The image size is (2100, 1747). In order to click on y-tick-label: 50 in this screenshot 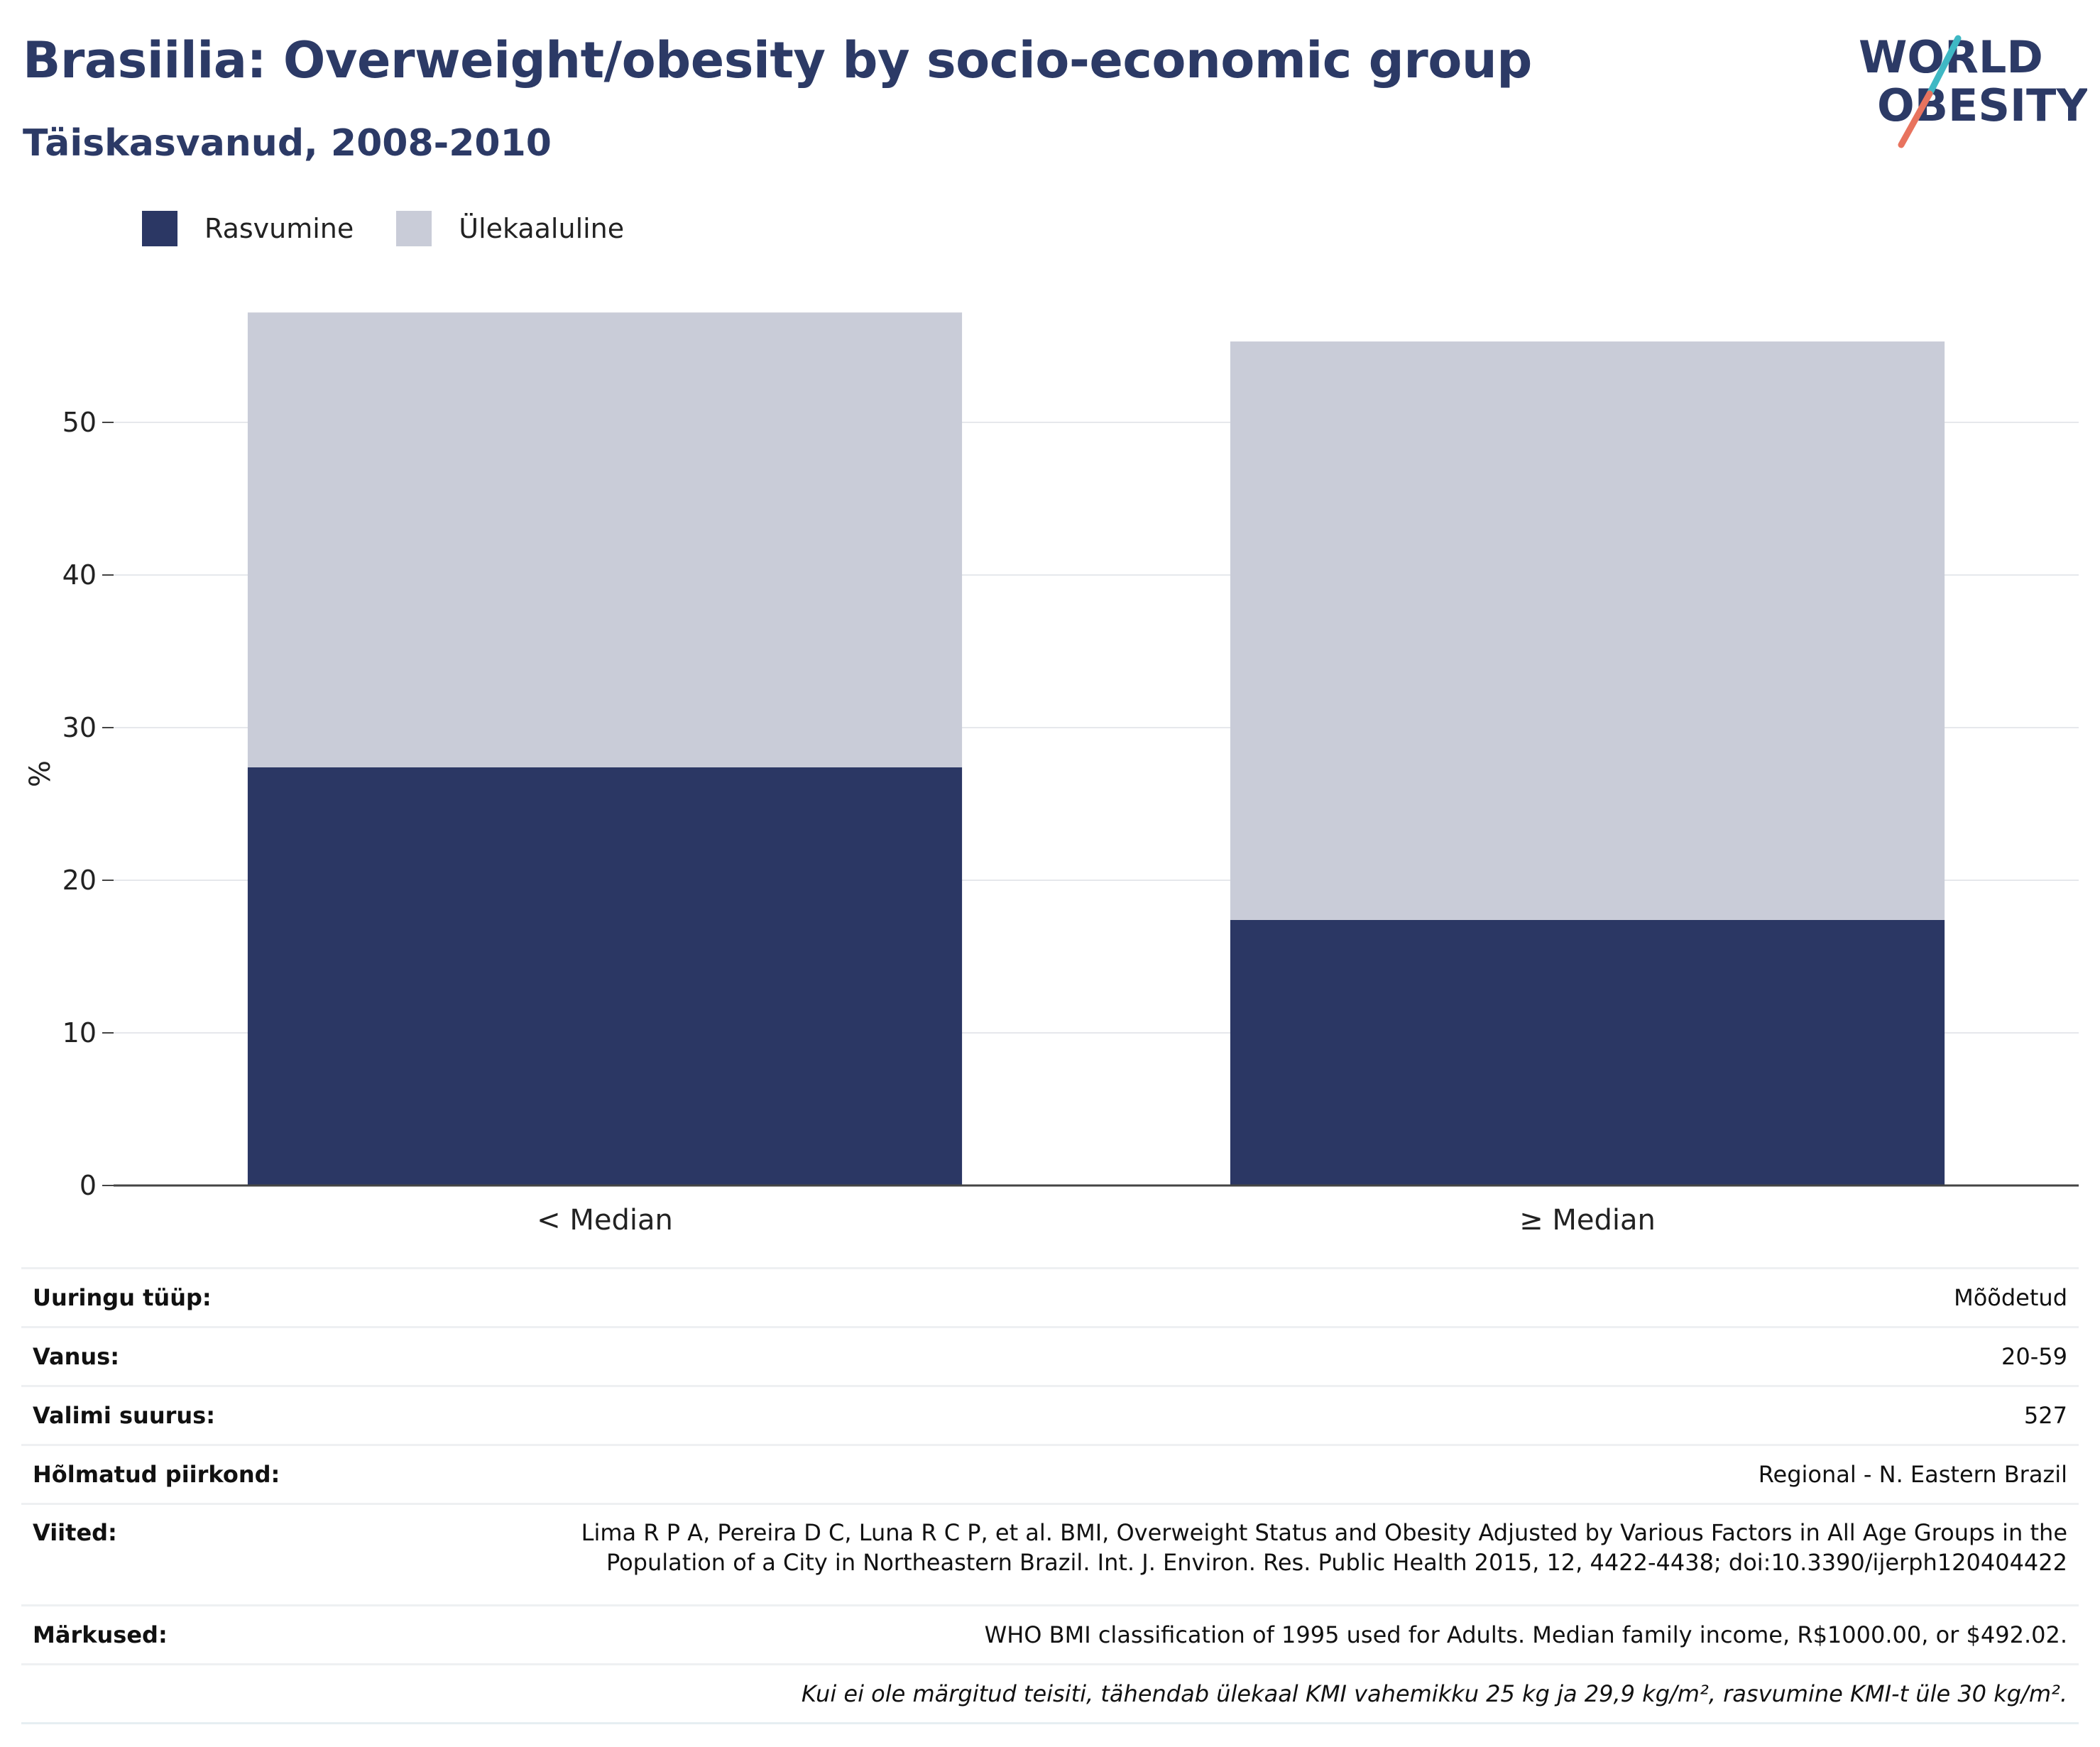, I will do `click(79, 422)`.